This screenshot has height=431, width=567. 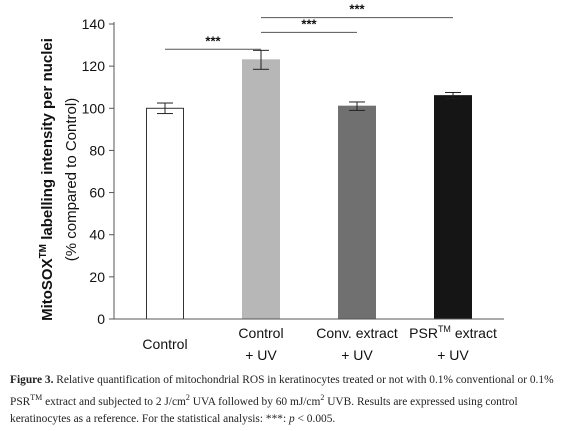 I want to click on category-label: Conv. extract, so click(x=357, y=333).